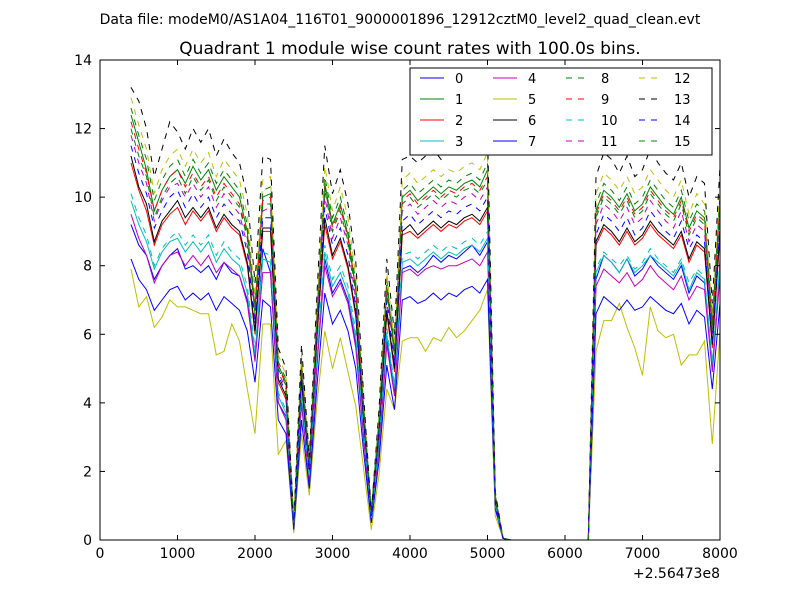 The image size is (800, 600). Describe the element at coordinates (605, 79) in the screenshot. I see `legend-label-8: 8` at that location.